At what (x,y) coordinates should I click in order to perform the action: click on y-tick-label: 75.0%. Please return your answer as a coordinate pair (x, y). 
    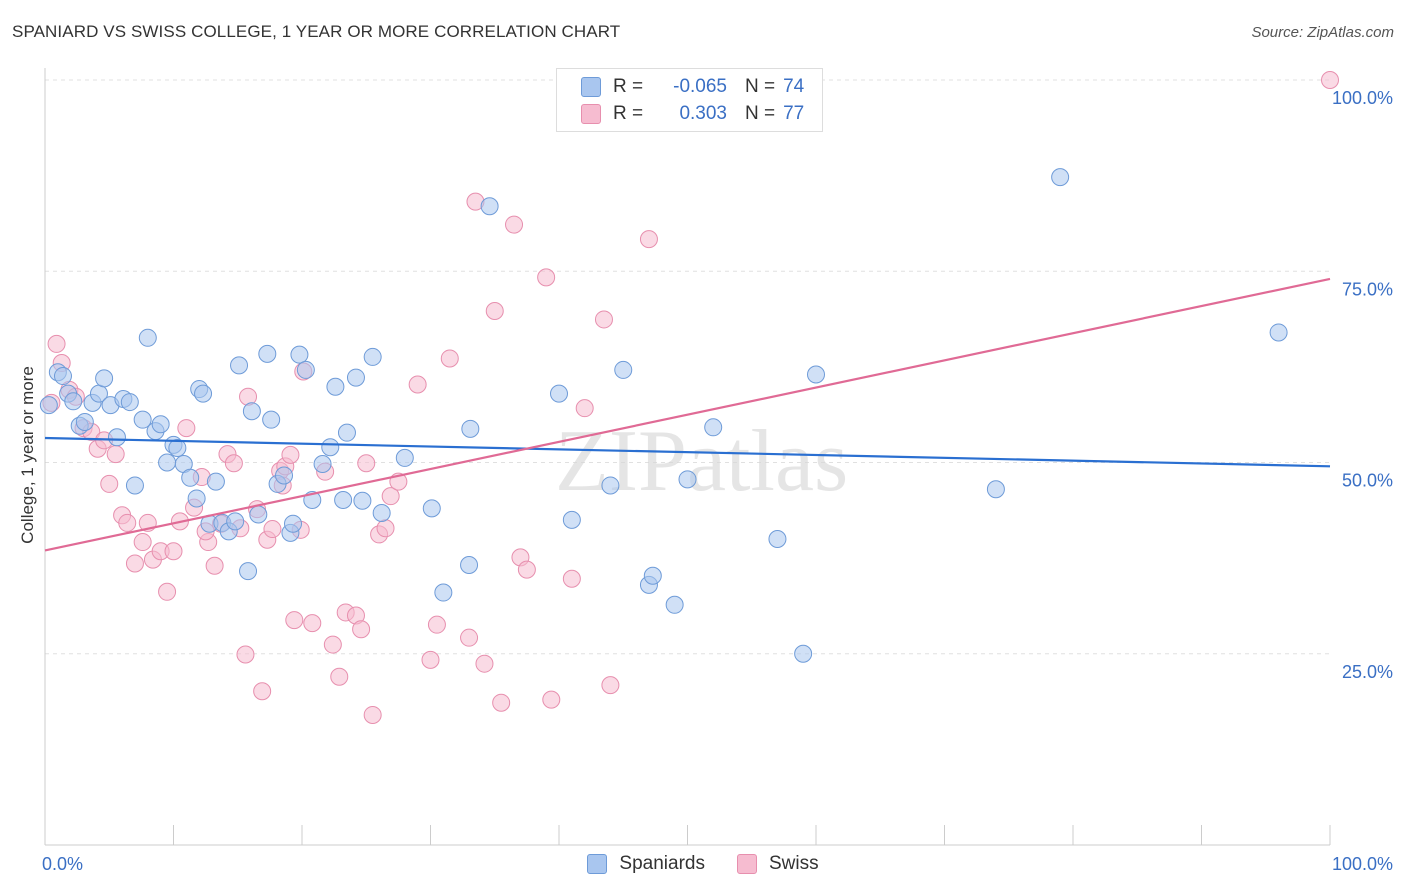
    Looking at the image, I should click on (1367, 289).